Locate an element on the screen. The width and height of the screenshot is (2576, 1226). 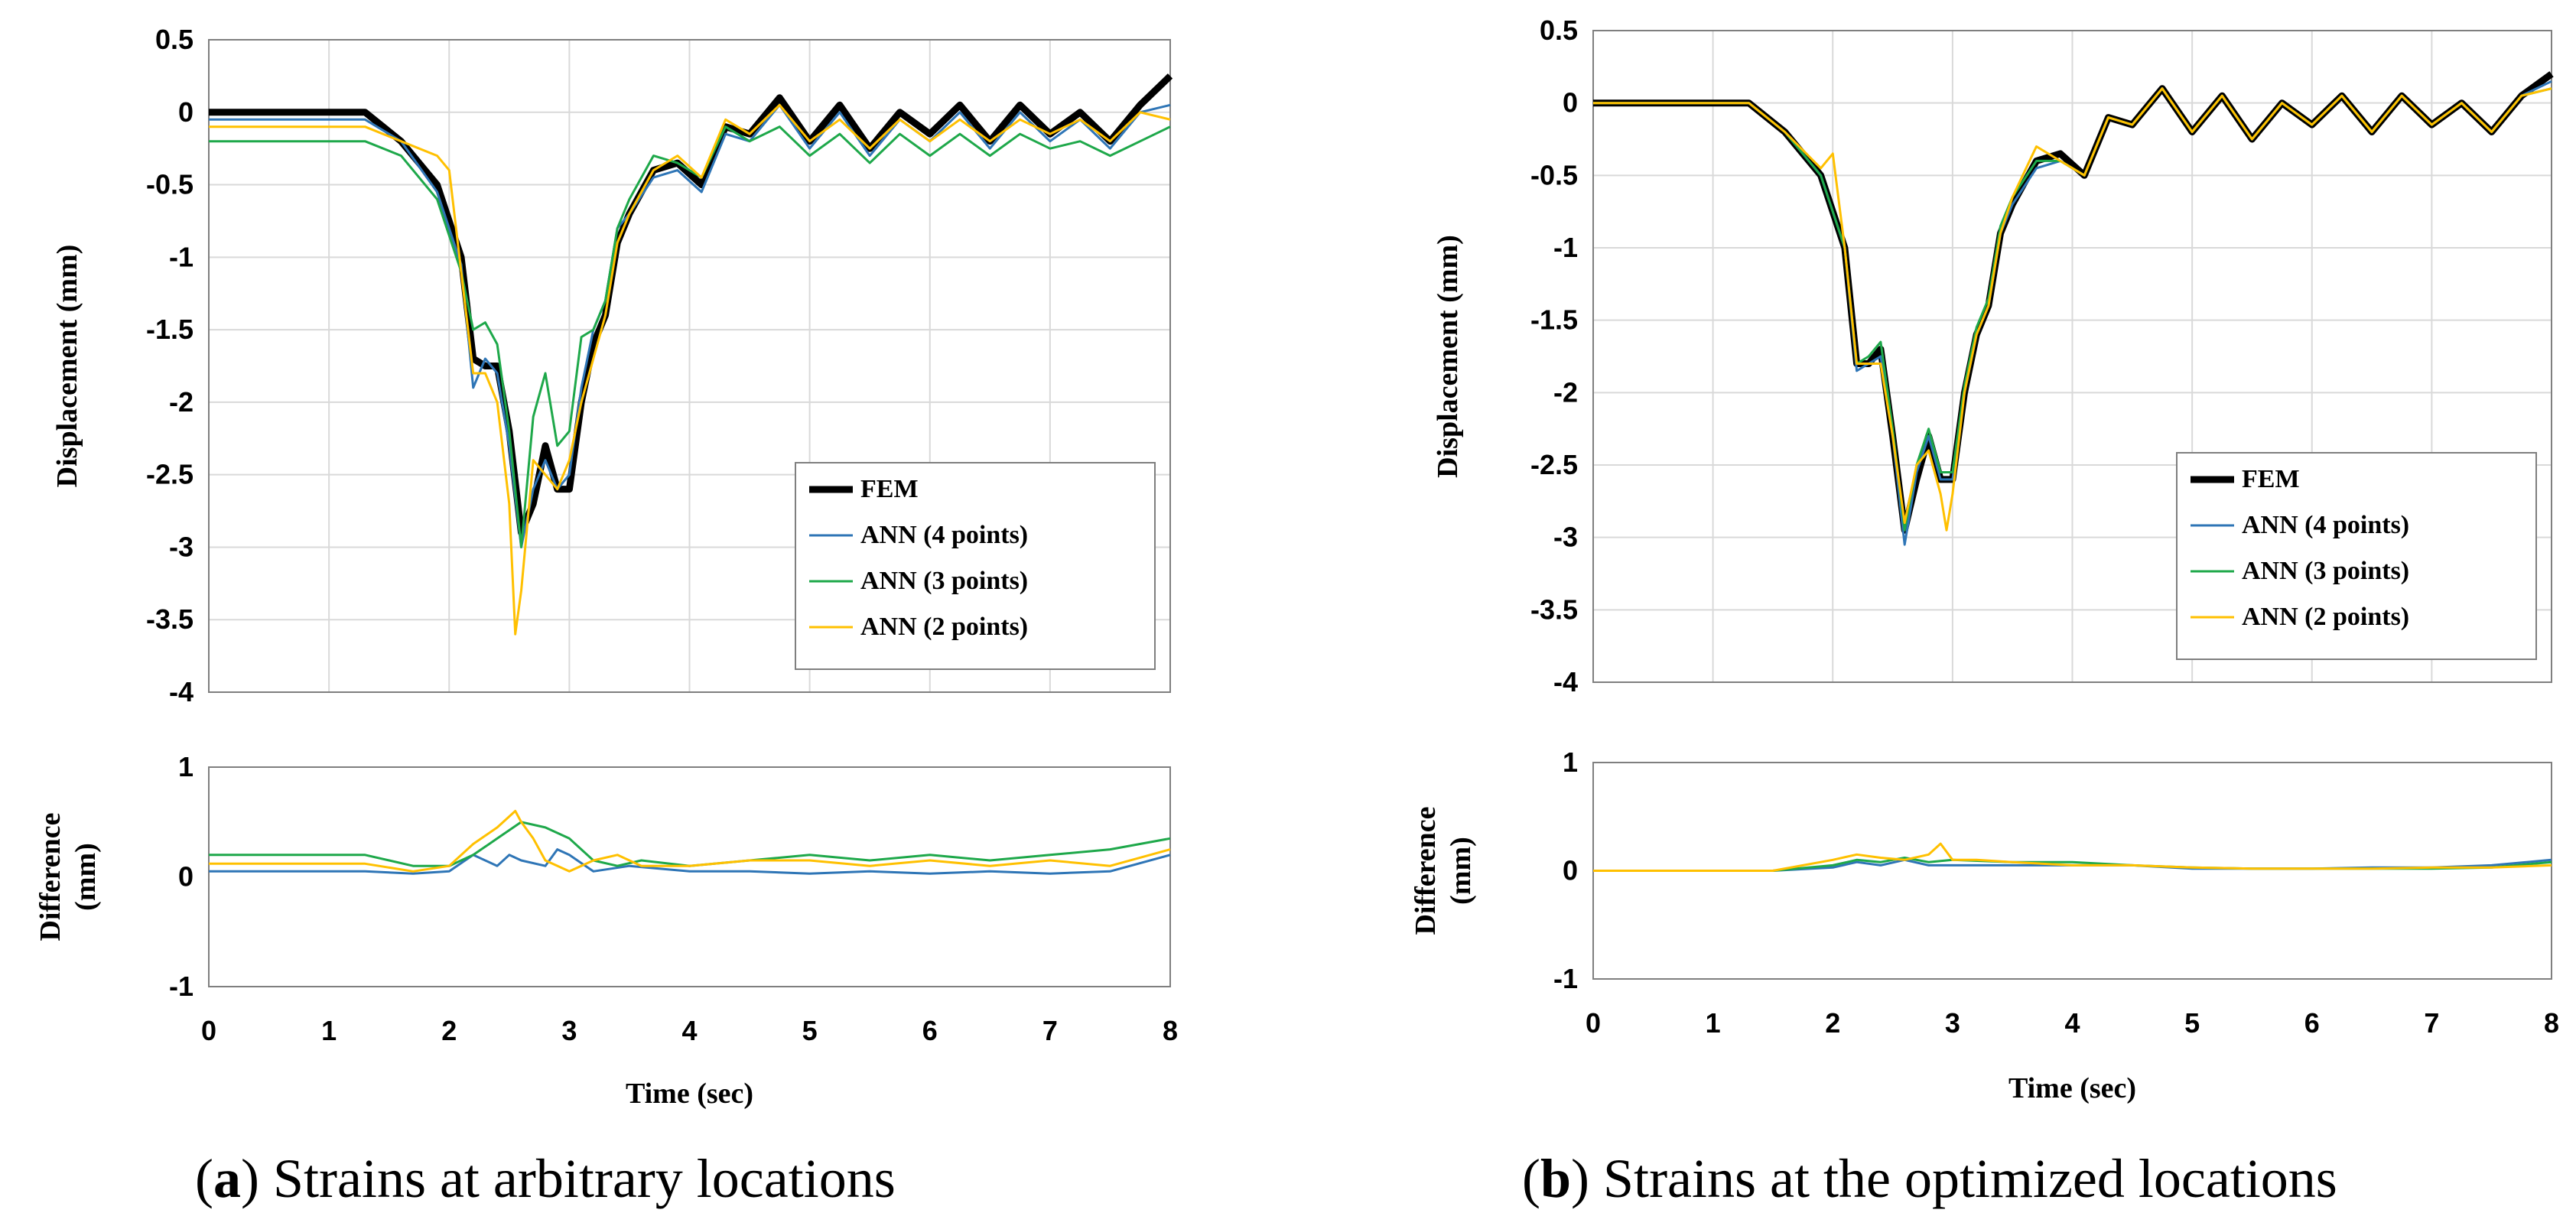
diff-plot-area is located at coordinates (689, 877).